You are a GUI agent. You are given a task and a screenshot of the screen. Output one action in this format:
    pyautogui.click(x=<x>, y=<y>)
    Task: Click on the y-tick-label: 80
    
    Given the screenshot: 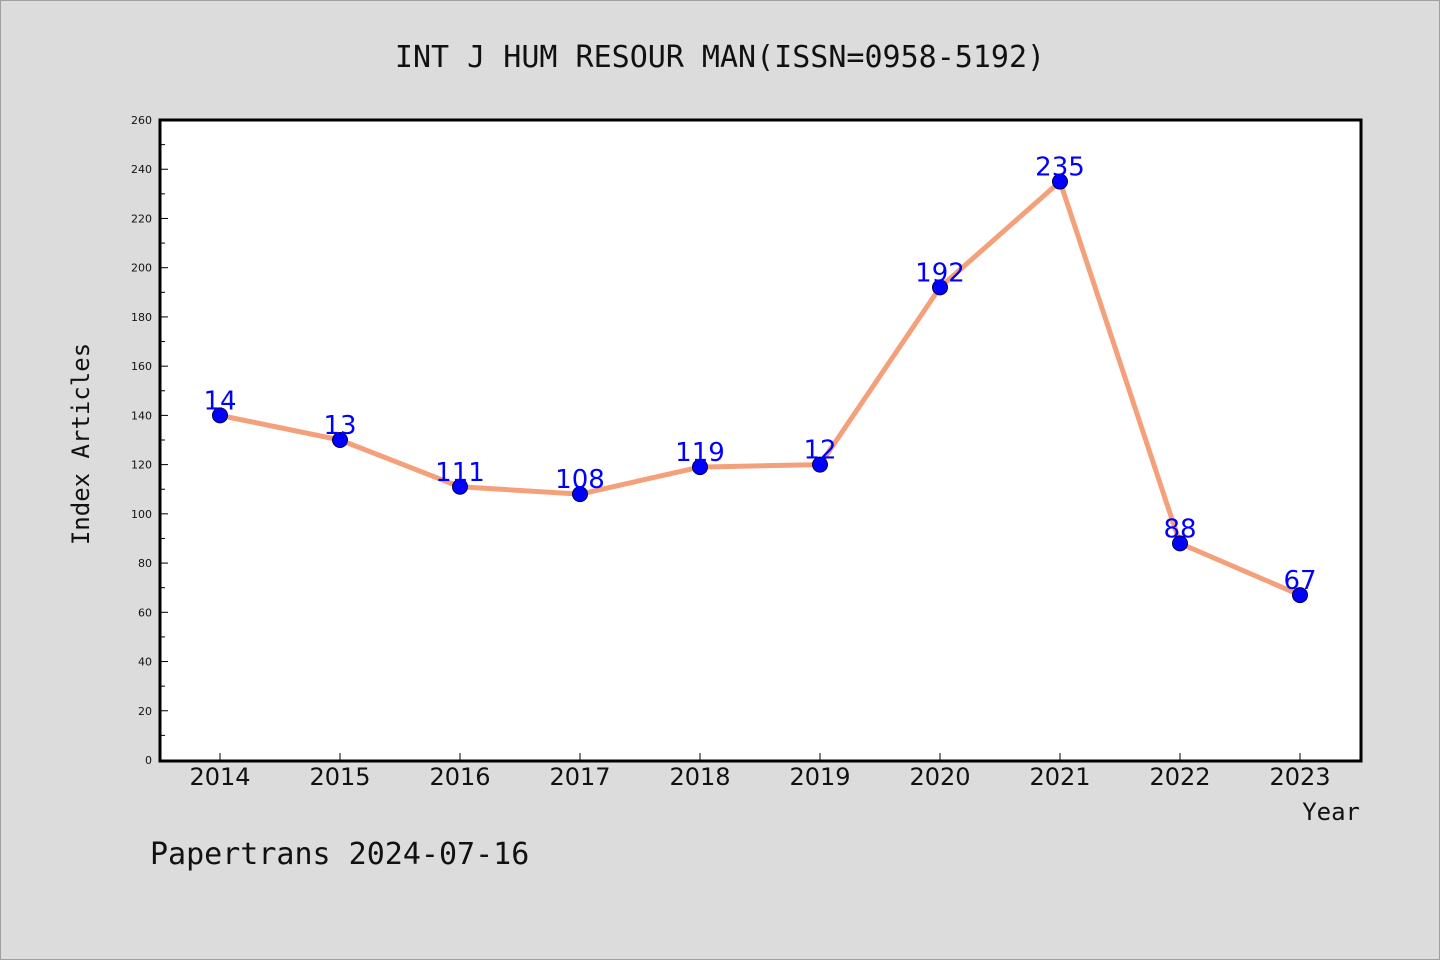 What is the action you would take?
    pyautogui.click(x=145, y=563)
    